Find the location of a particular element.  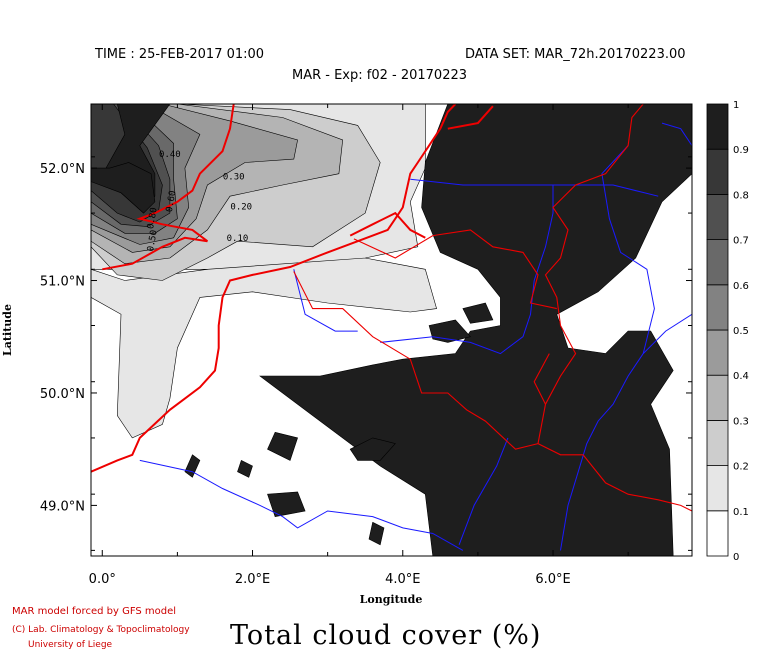

contour-label: 0.10 is located at coordinates (238, 239).